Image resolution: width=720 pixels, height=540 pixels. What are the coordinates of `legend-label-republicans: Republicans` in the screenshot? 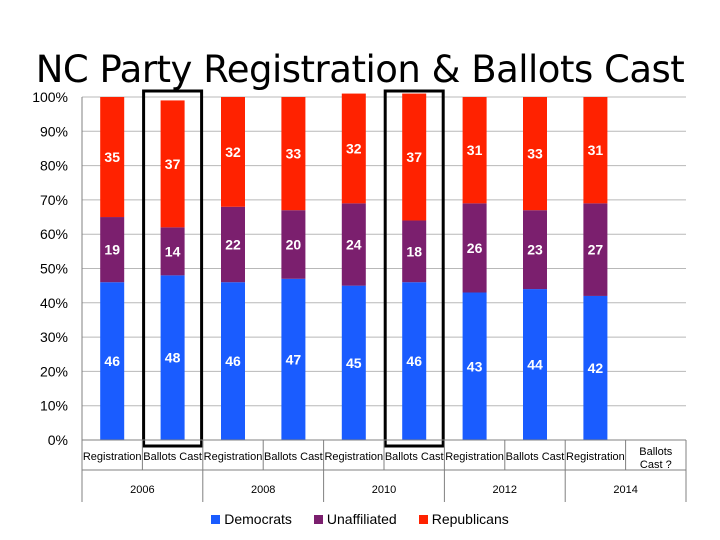 It's located at (470, 519).